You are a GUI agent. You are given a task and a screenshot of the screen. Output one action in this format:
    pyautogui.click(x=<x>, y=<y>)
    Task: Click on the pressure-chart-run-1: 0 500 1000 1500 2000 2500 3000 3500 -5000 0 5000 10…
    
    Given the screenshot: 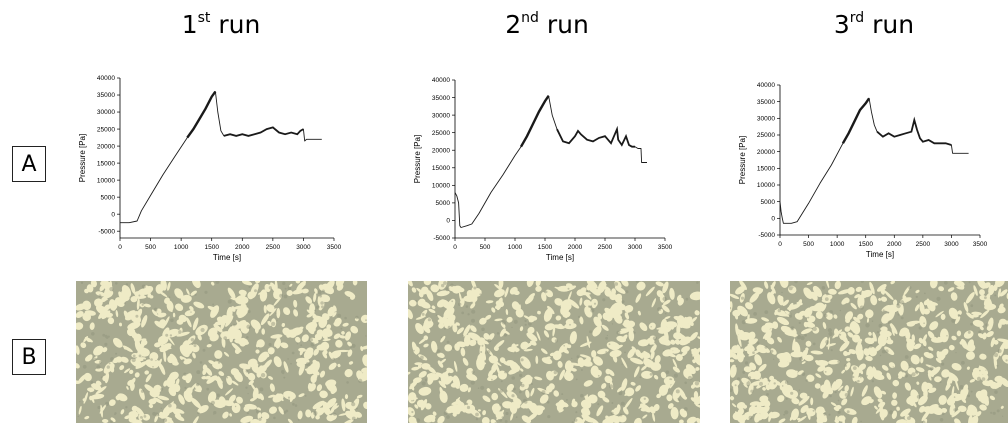 What is the action you would take?
    pyautogui.click(x=210, y=168)
    